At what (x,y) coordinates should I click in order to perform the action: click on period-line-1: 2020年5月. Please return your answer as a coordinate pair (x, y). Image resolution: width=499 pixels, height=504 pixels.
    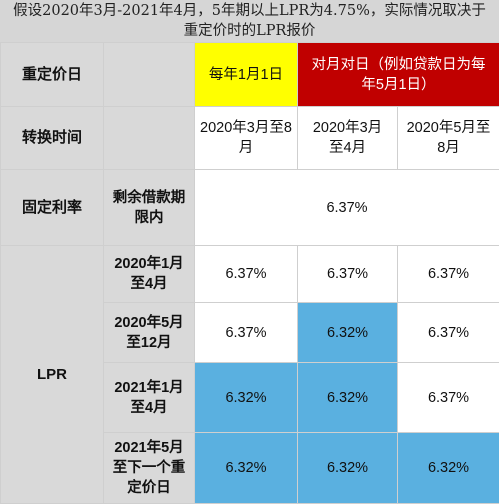
    Looking at the image, I should click on (149, 322).